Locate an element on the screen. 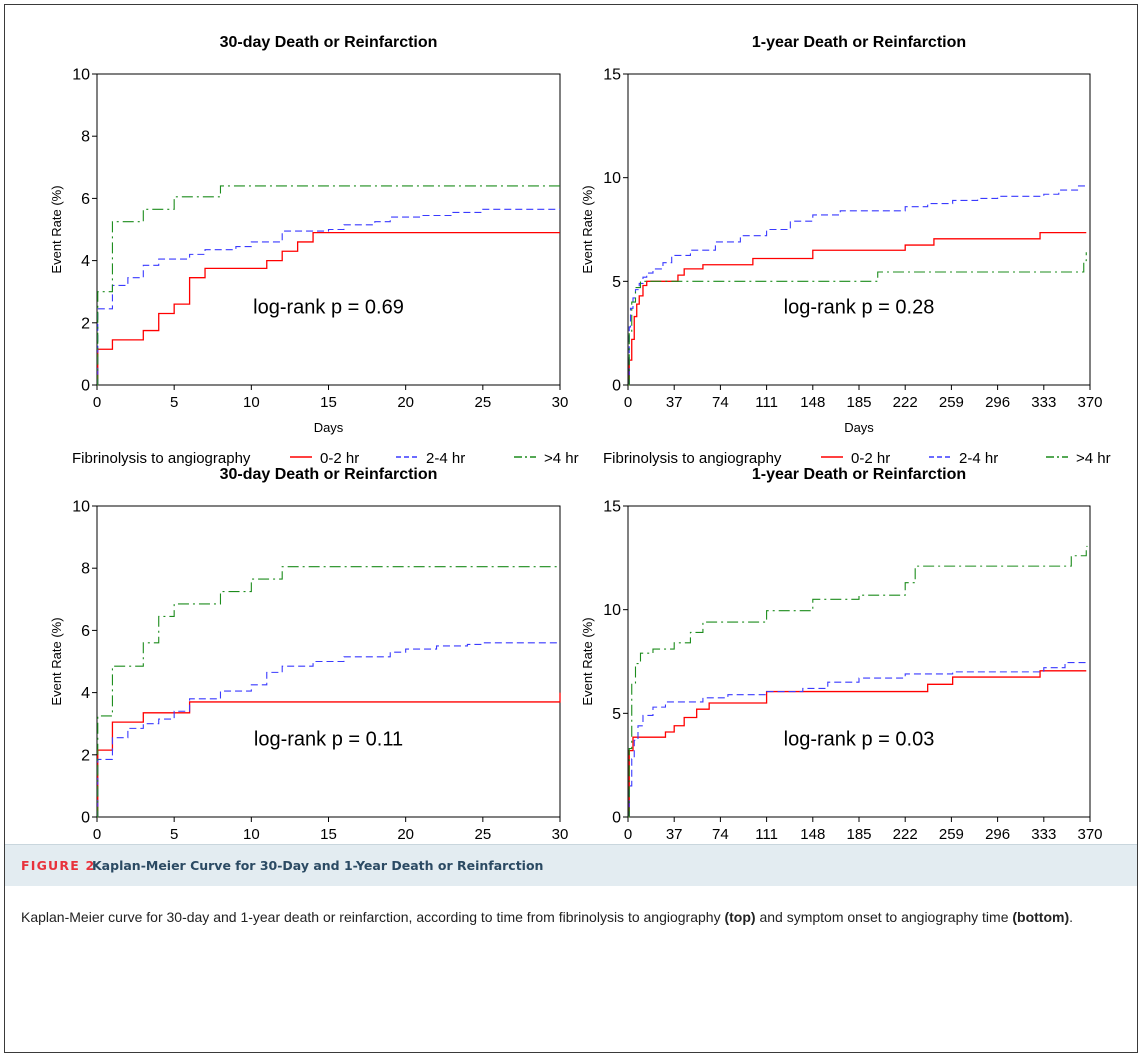  chart-title: 30-day Death or Reinfarction is located at coordinates (329, 474).